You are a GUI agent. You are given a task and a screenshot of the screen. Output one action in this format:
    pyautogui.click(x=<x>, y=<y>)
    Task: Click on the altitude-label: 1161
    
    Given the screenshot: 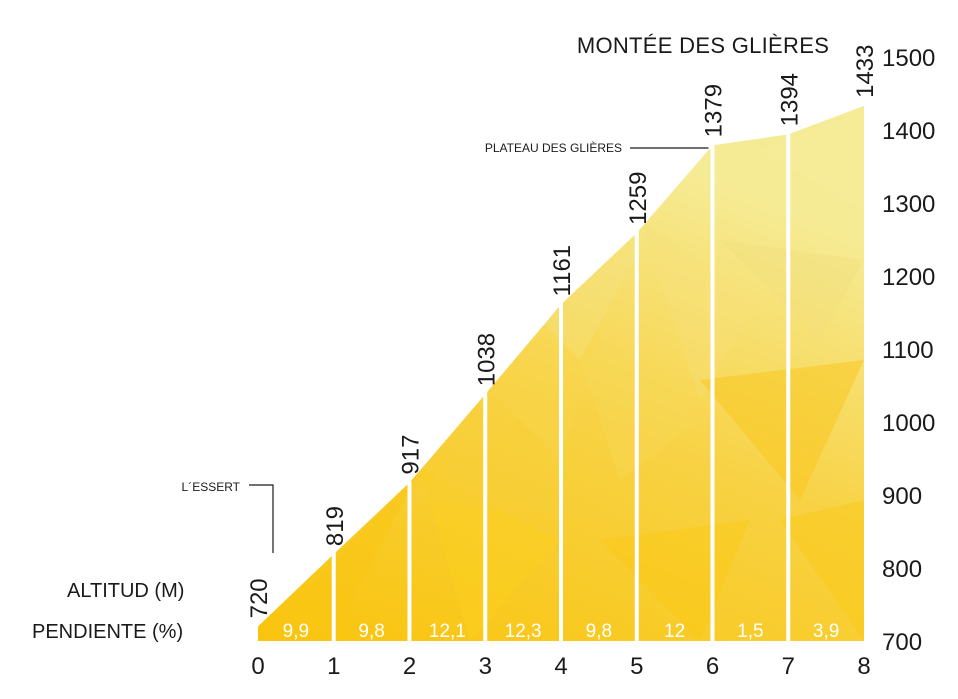 What is the action you would take?
    pyautogui.click(x=562, y=271)
    